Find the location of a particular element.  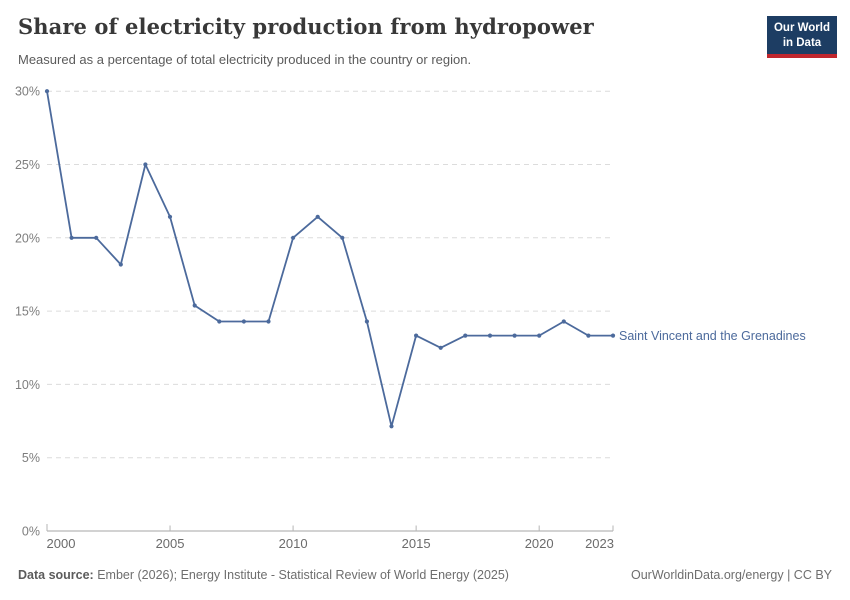

series-label: Saint Vincent and the Grenadines is located at coordinates (712, 336).